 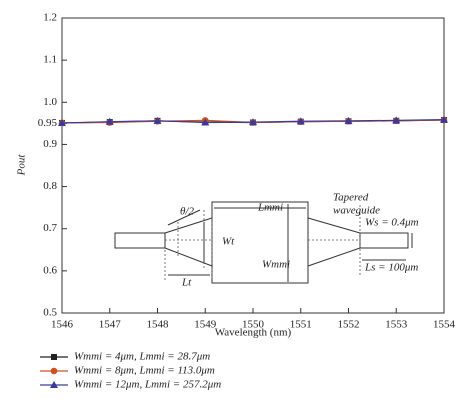 What do you see at coordinates (351, 198) in the screenshot?
I see `diagram-label: Tapered` at bounding box center [351, 198].